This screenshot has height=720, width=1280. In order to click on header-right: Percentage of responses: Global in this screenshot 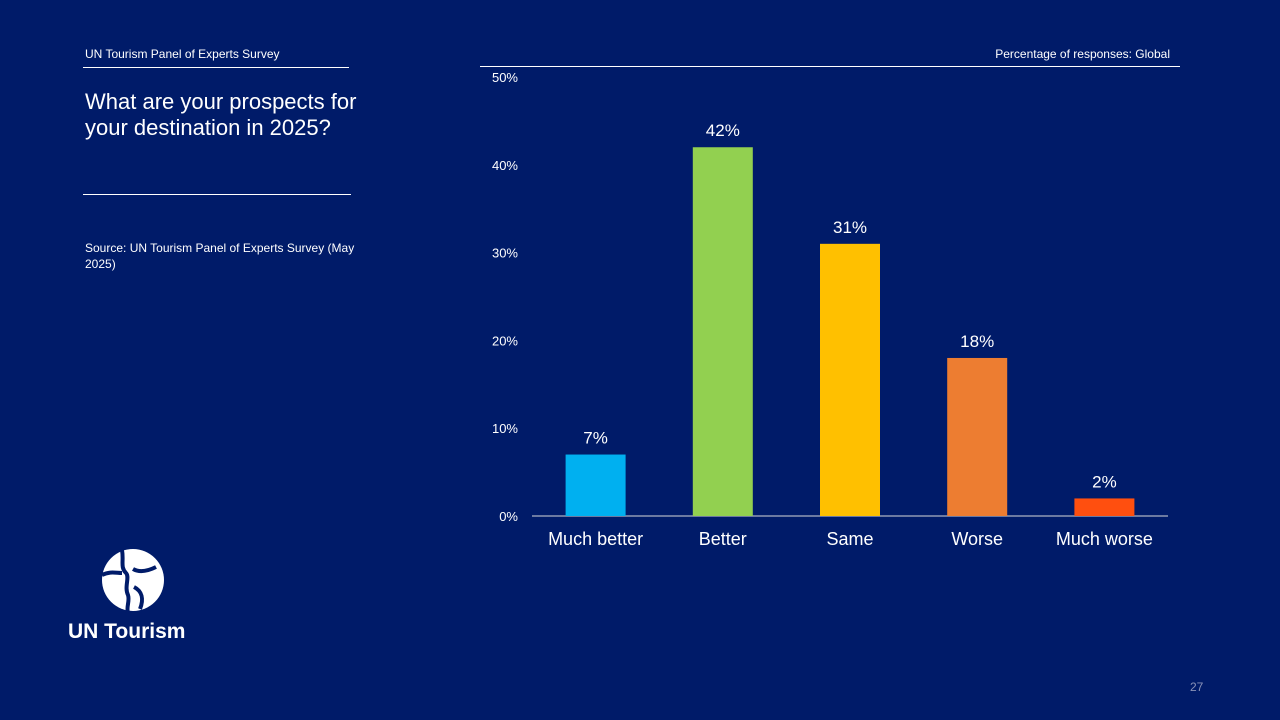, I will do `click(1082, 54)`.